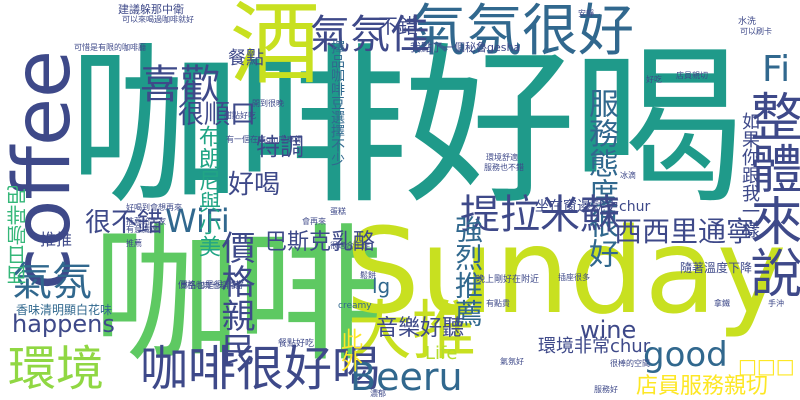 This screenshot has height=400, width=800. What do you see at coordinates (197, 221) in the screenshot?
I see `word: WiFi` at bounding box center [197, 221].